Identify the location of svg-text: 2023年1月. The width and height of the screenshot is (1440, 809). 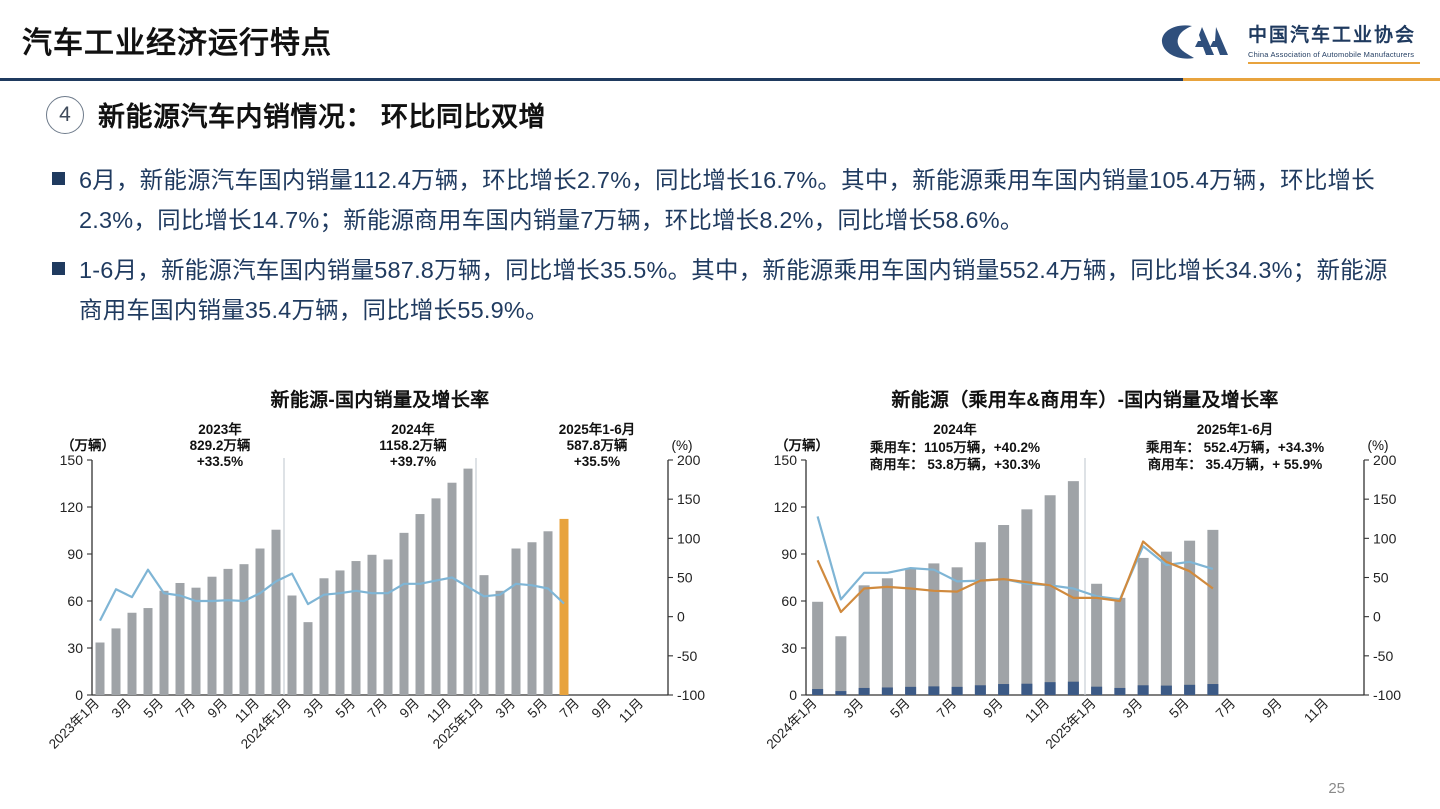
(74, 724).